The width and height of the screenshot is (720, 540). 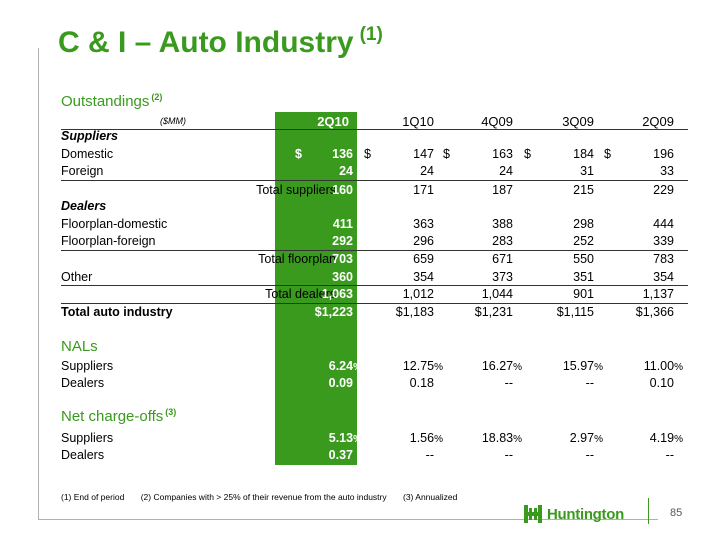 What do you see at coordinates (663, 259) in the screenshot?
I see `cell-2q09: 783` at bounding box center [663, 259].